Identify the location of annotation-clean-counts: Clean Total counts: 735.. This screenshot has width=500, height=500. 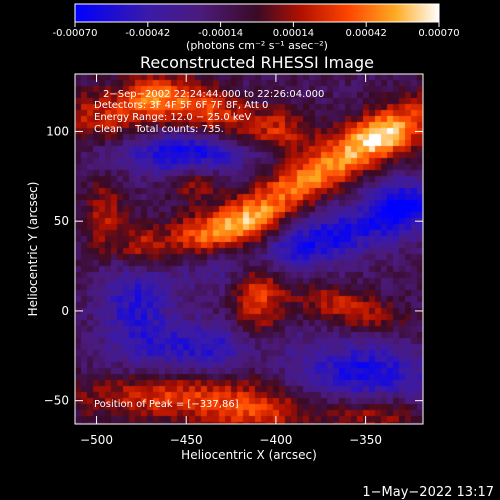
(159, 129).